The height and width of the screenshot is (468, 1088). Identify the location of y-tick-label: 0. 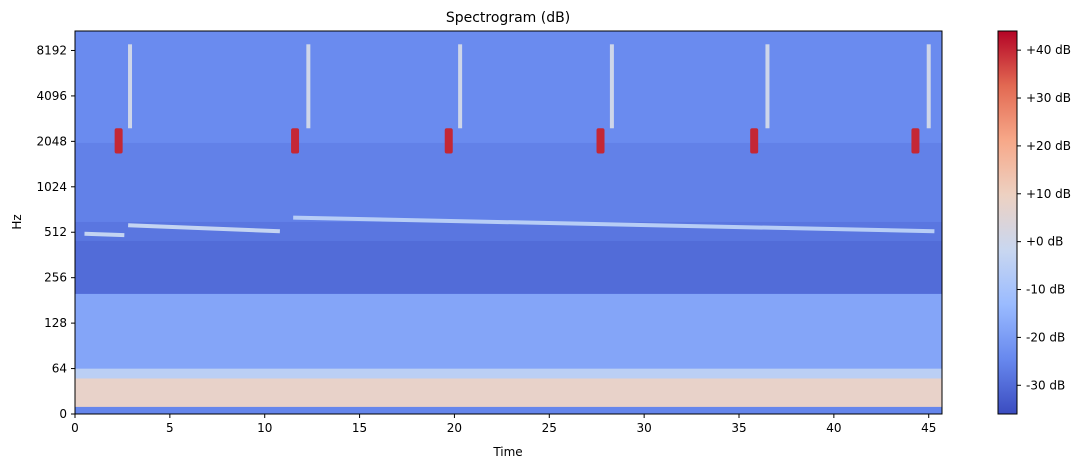
(63, 414).